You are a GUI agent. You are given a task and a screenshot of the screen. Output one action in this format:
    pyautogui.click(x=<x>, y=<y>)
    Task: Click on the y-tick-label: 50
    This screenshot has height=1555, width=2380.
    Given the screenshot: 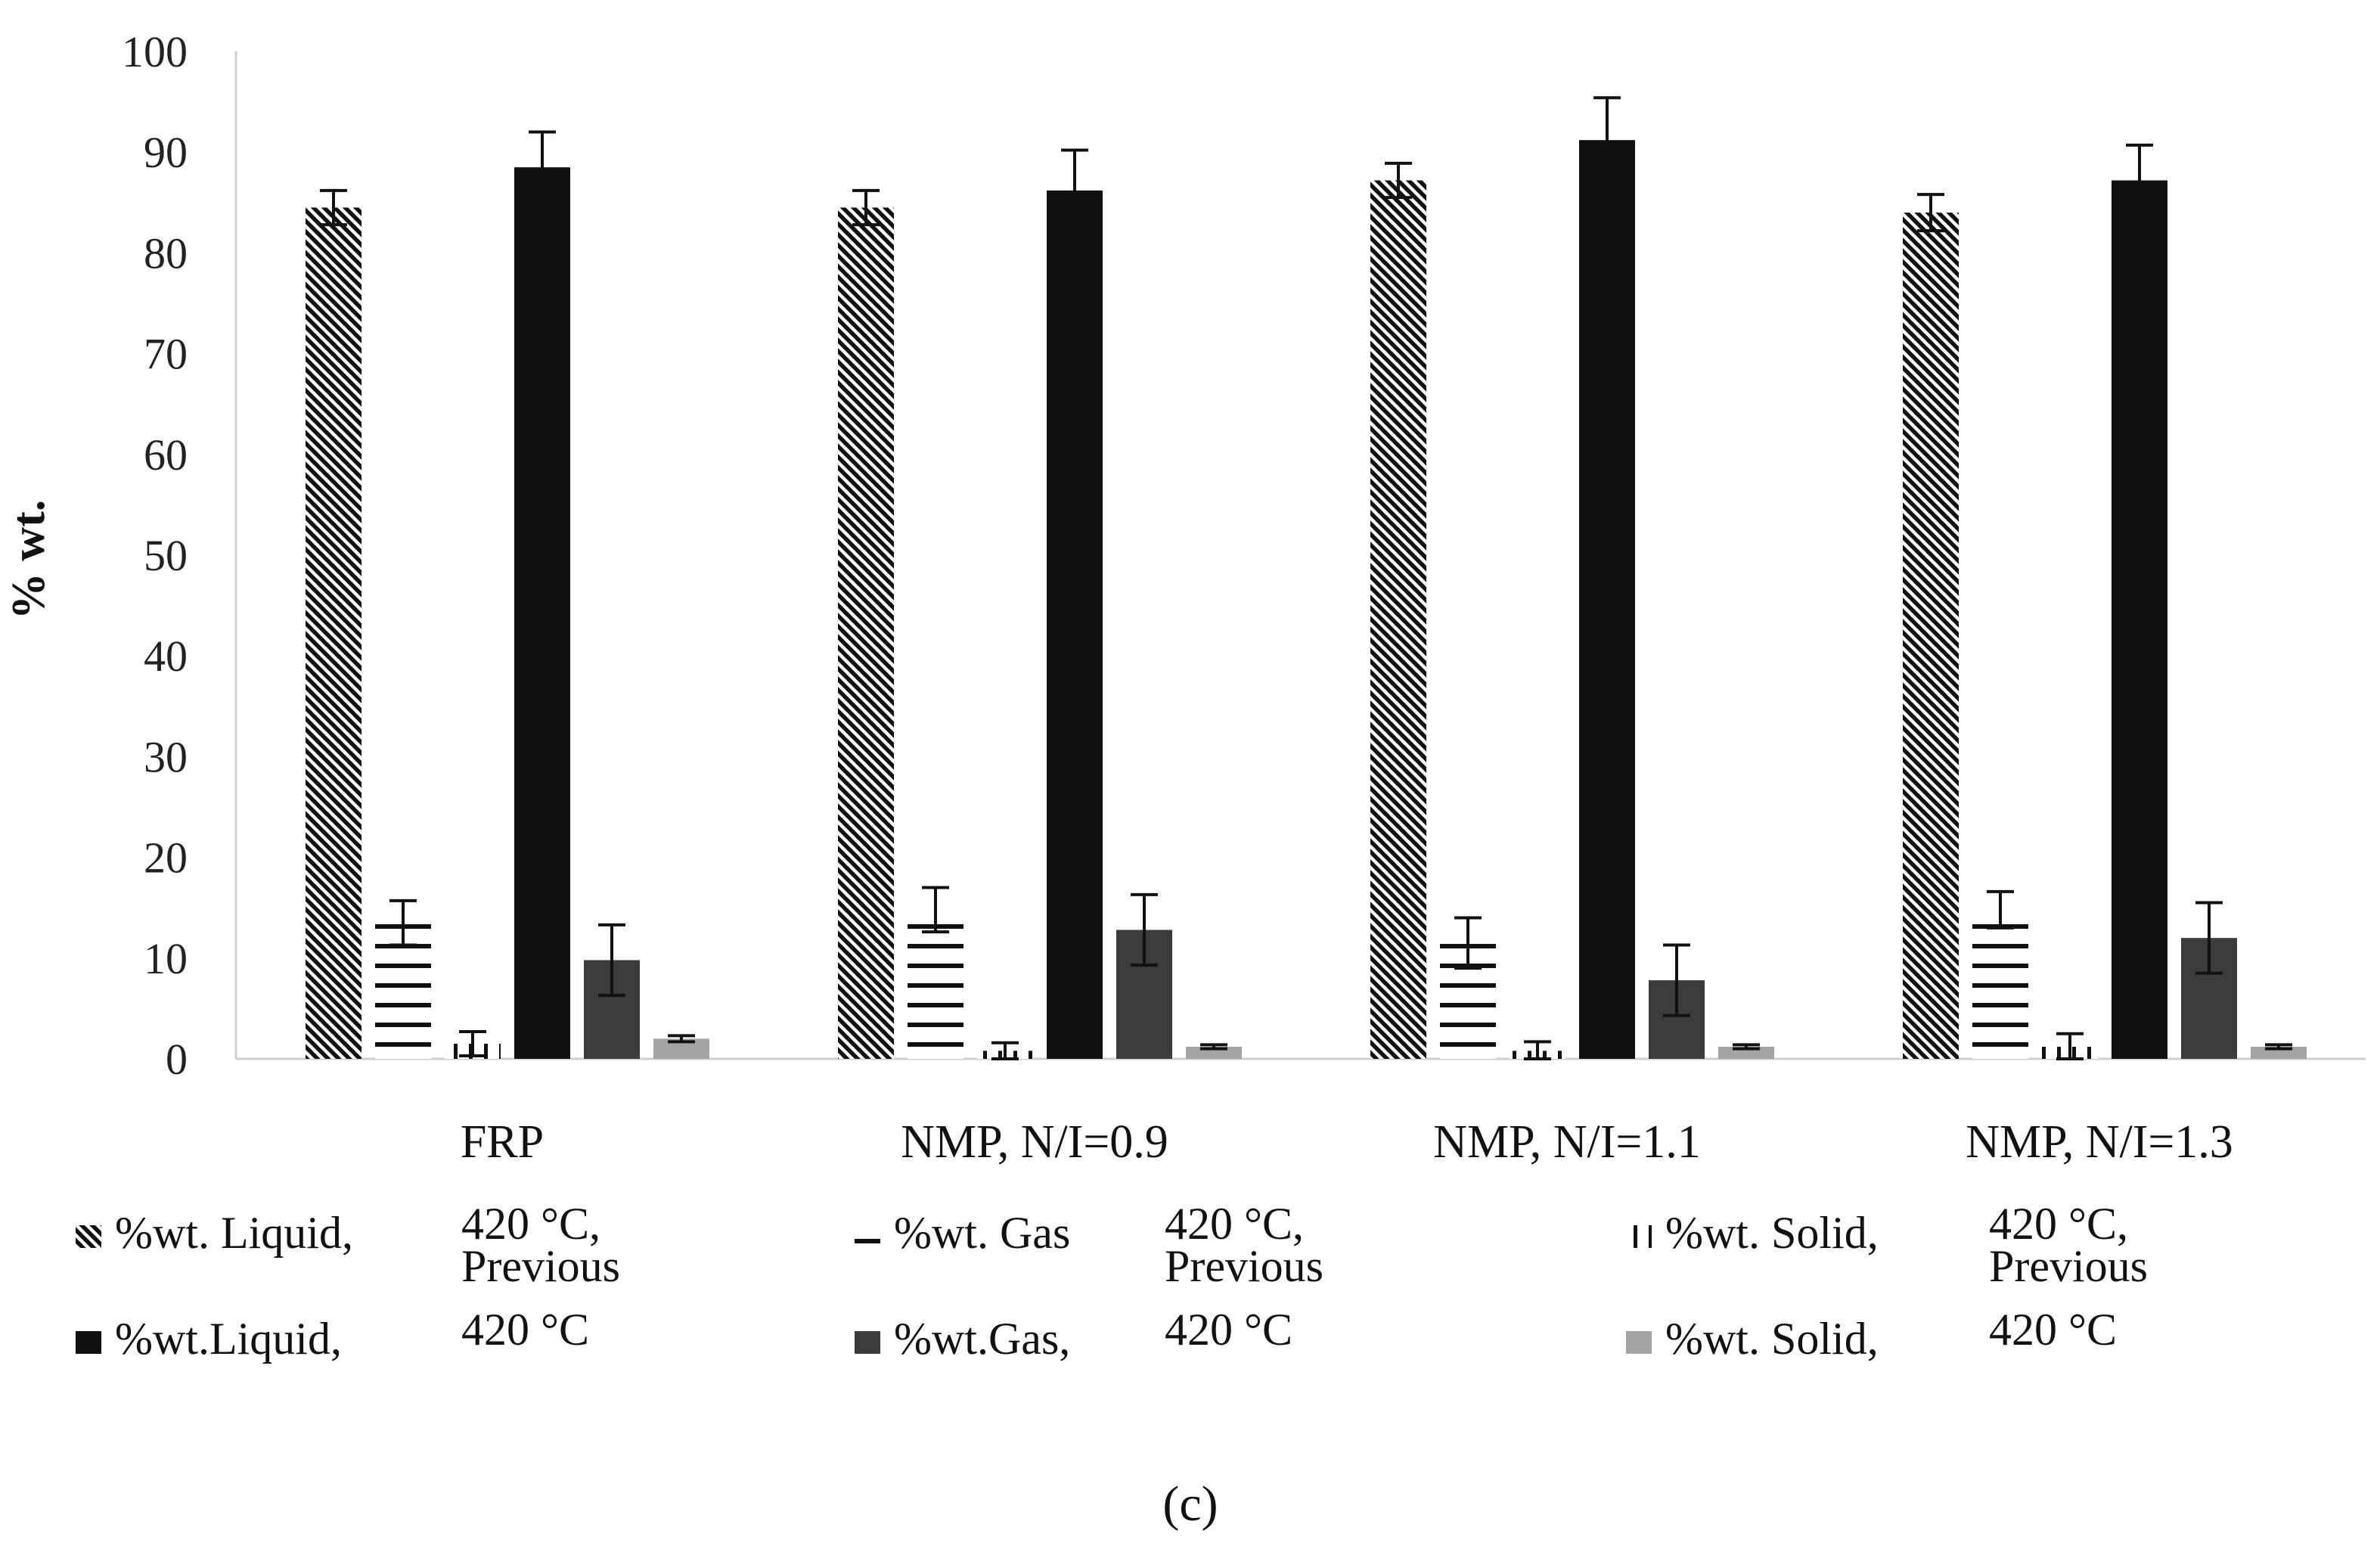 What is the action you would take?
    pyautogui.click(x=166, y=555)
    